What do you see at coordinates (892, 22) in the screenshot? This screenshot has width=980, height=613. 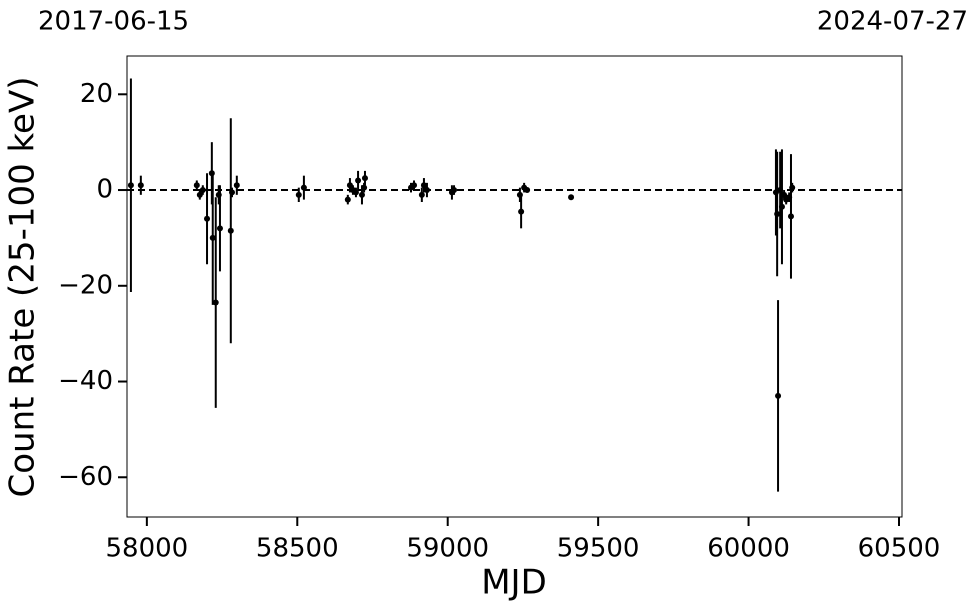 I see `top-right-label: 2024-07-27` at bounding box center [892, 22].